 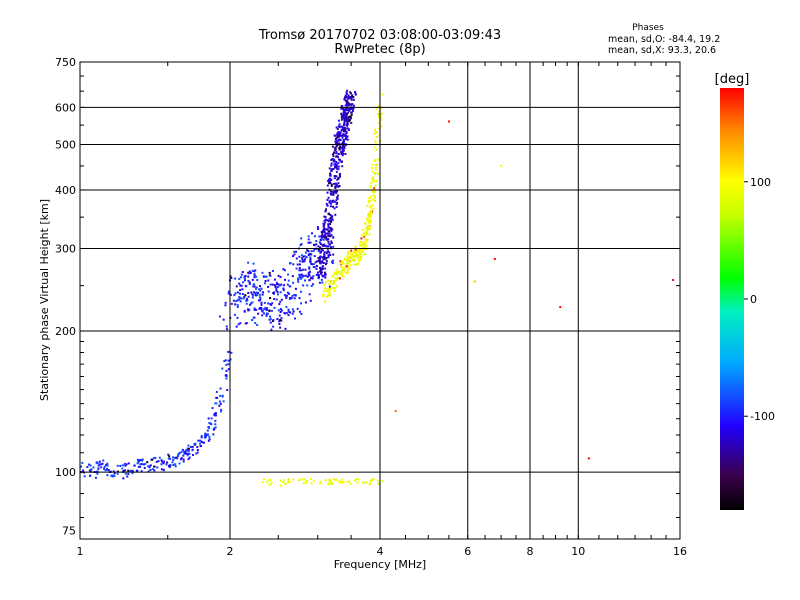 I want to click on stats-heading: Phases, so click(x=648, y=28).